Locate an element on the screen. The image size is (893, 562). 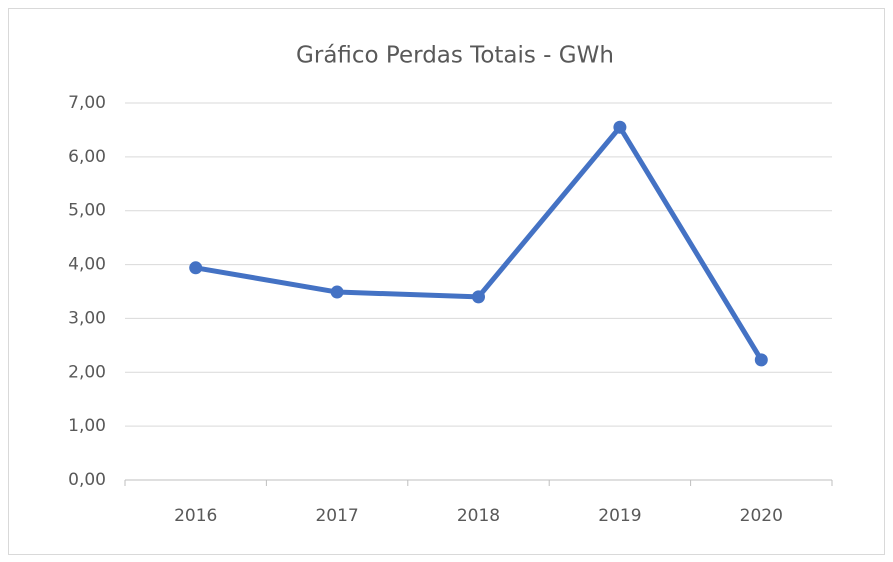
y-tick-label: 7,00 is located at coordinates (87, 103).